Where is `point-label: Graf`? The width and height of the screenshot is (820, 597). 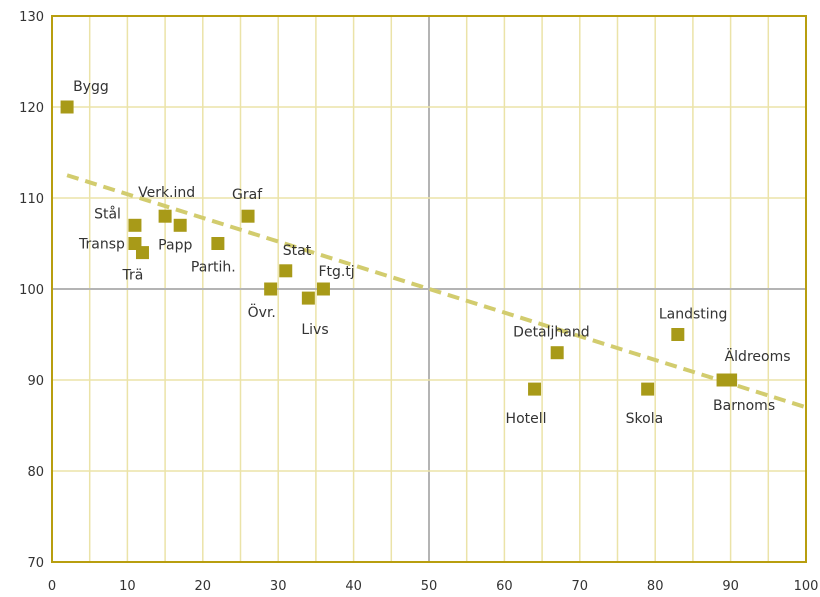 point-label: Graf is located at coordinates (247, 195).